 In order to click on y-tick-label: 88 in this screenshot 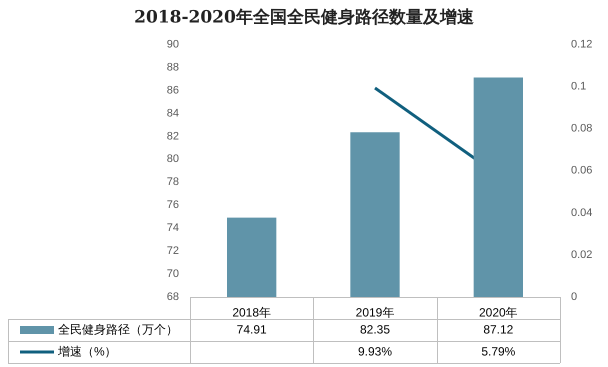, I will do `click(172, 67)`.